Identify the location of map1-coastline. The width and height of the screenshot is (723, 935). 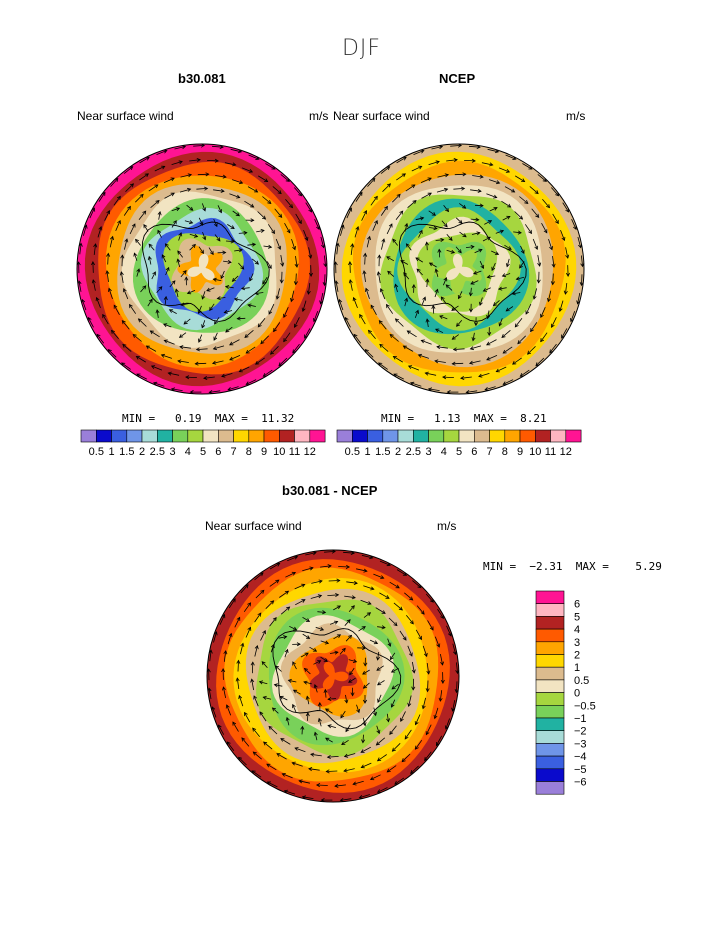
(205, 271).